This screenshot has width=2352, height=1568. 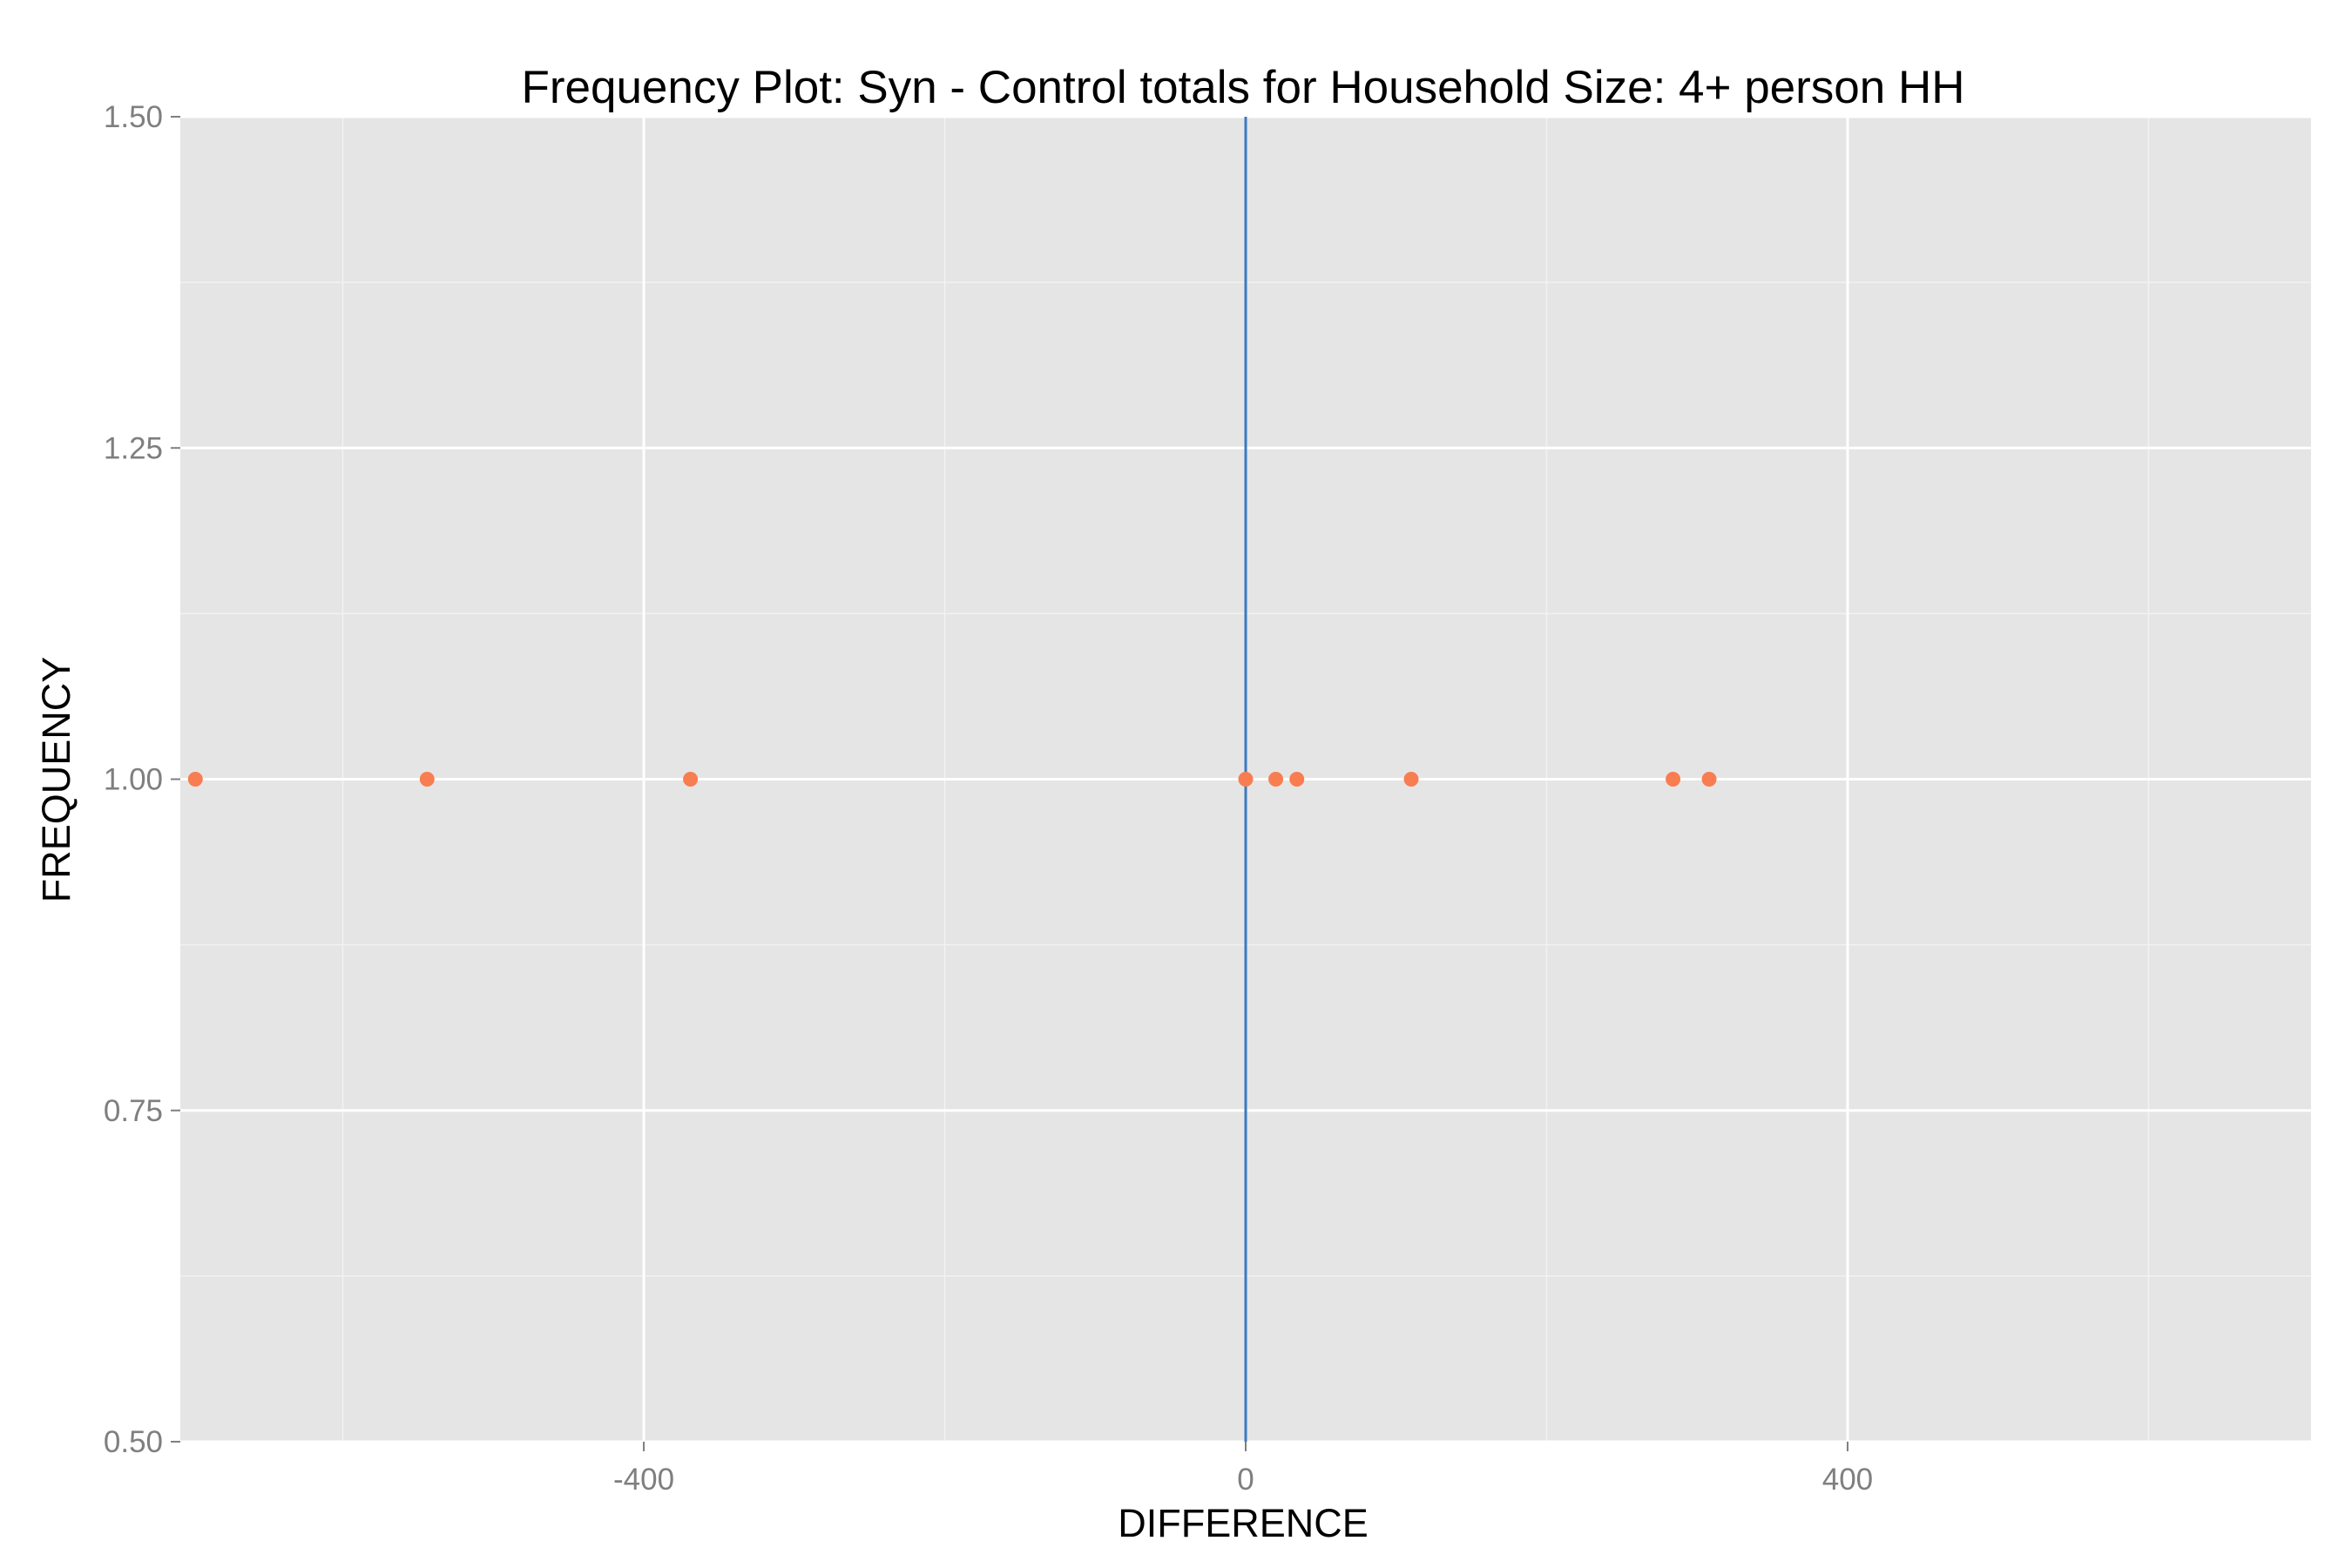 I want to click on y-tick-label: 0.75, so click(x=134, y=1111).